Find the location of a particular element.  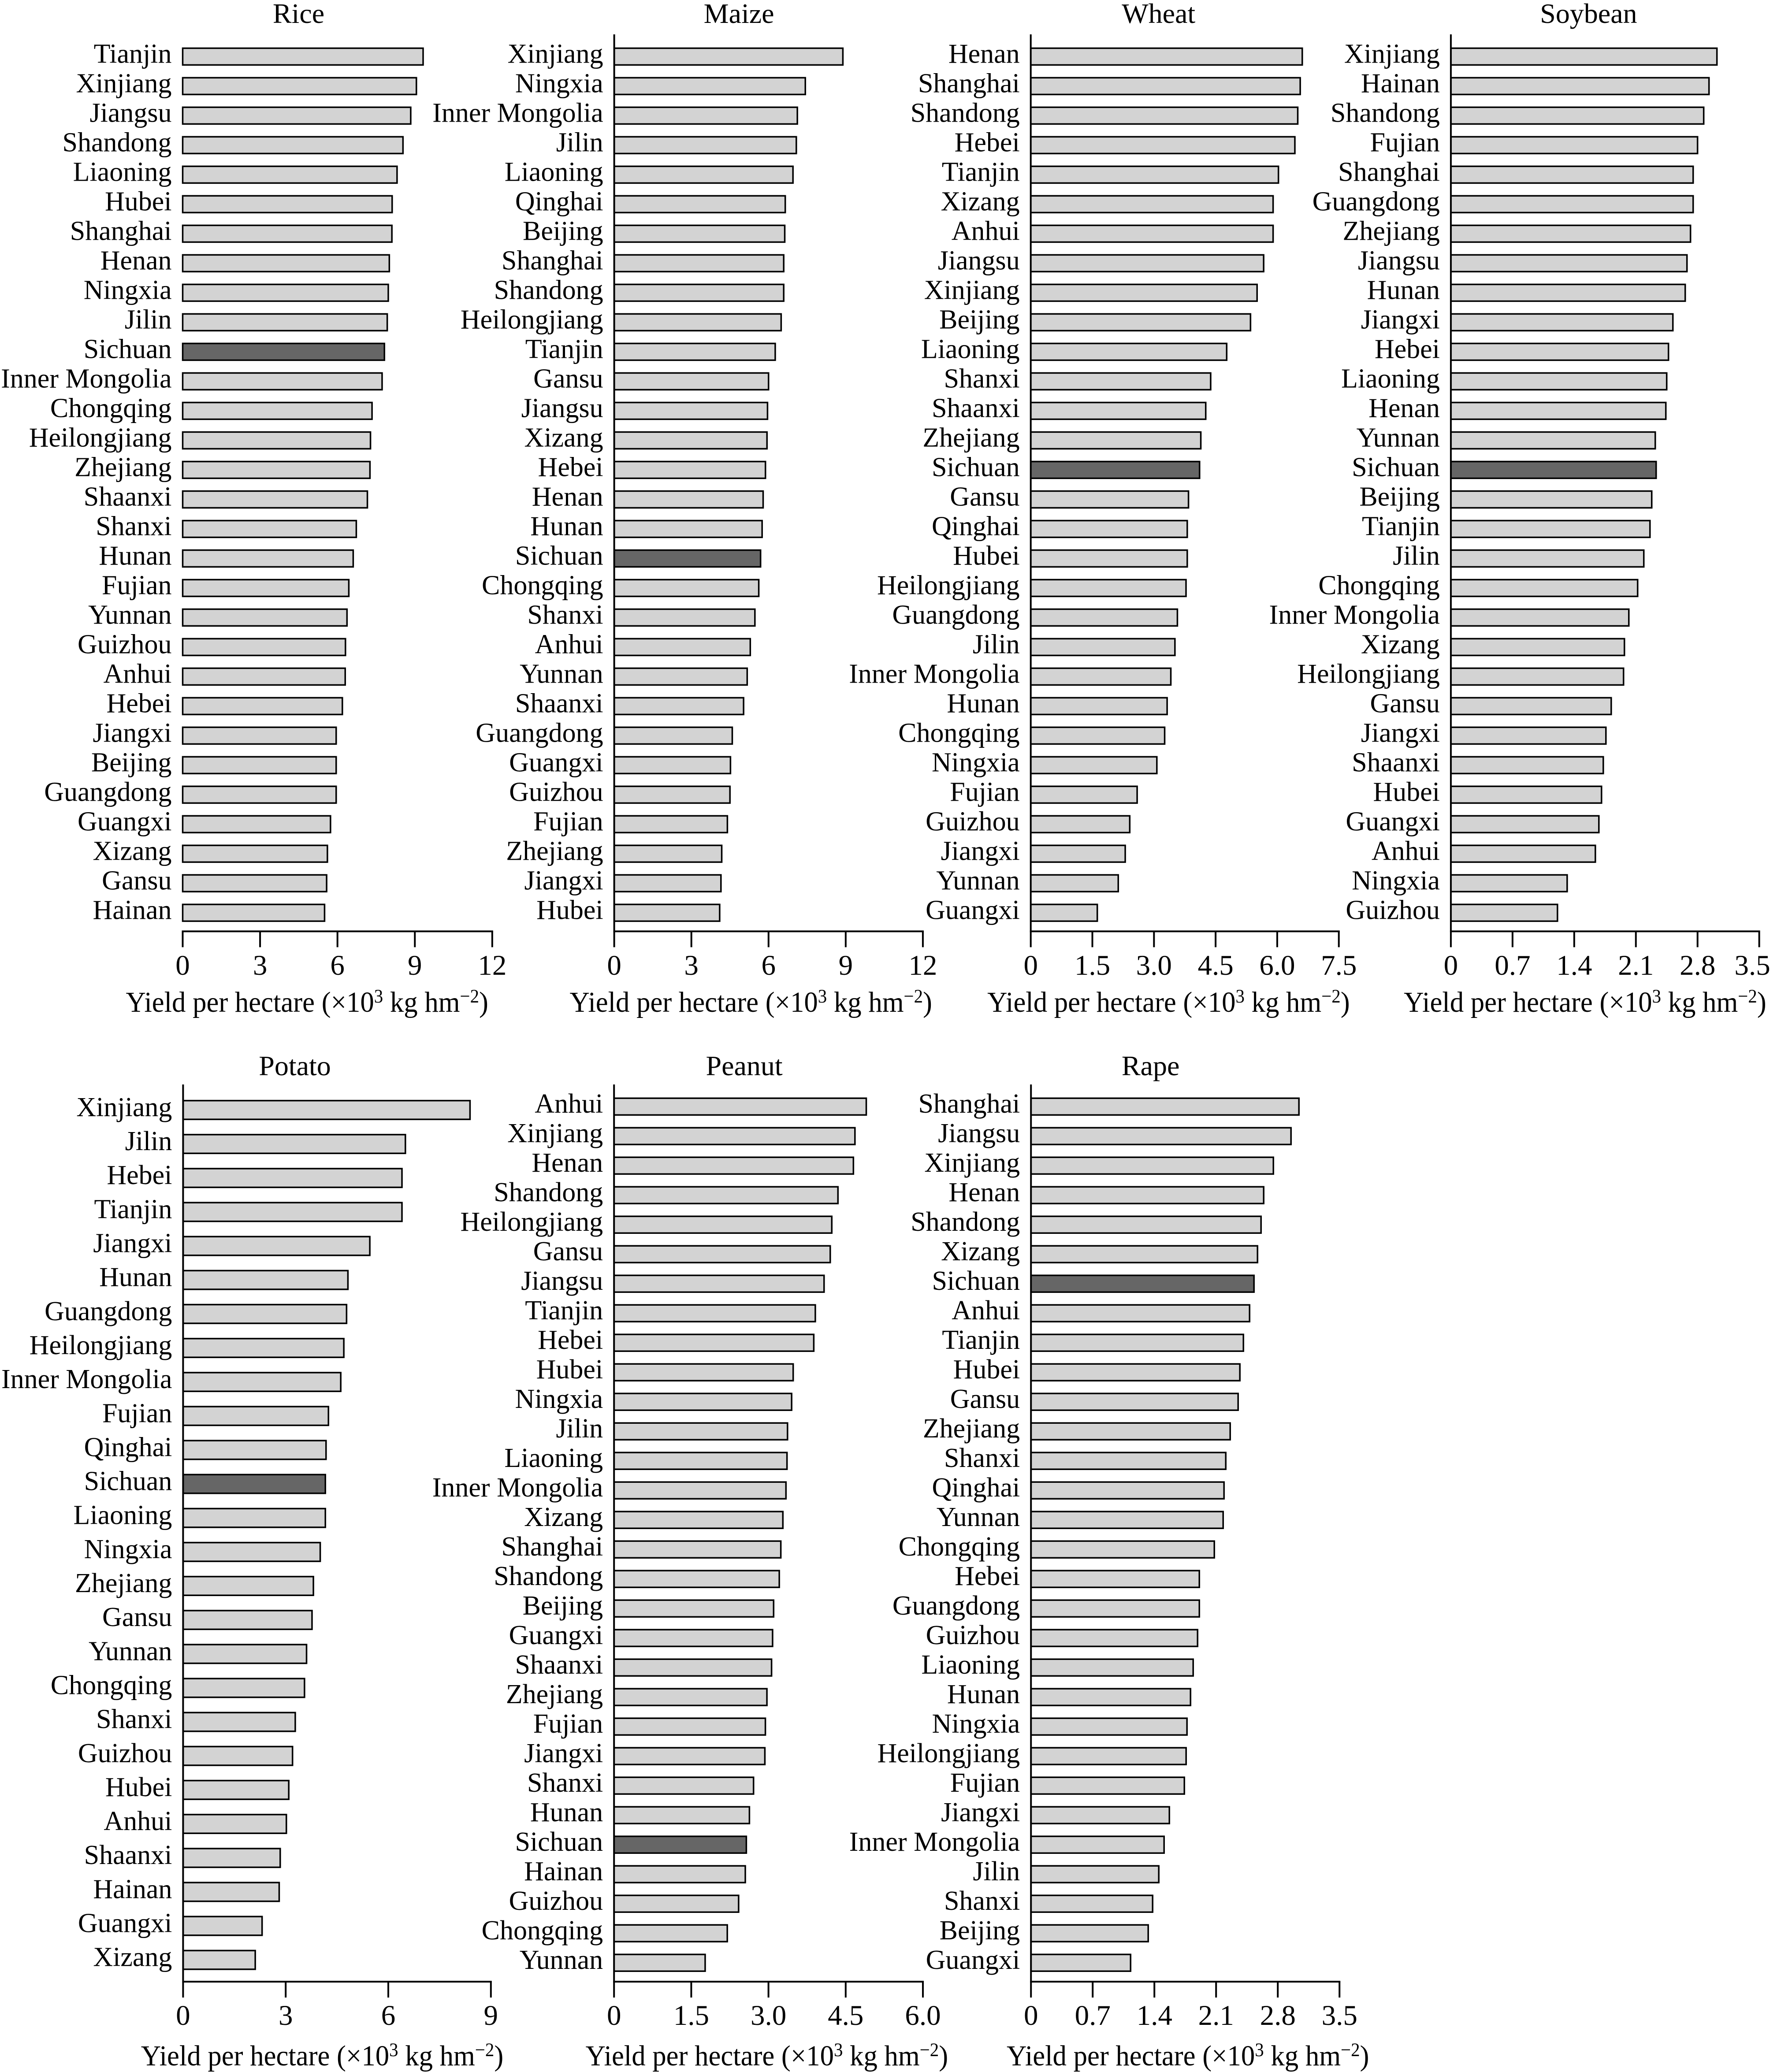

svg-text: 2.8 is located at coordinates (1278, 2015).